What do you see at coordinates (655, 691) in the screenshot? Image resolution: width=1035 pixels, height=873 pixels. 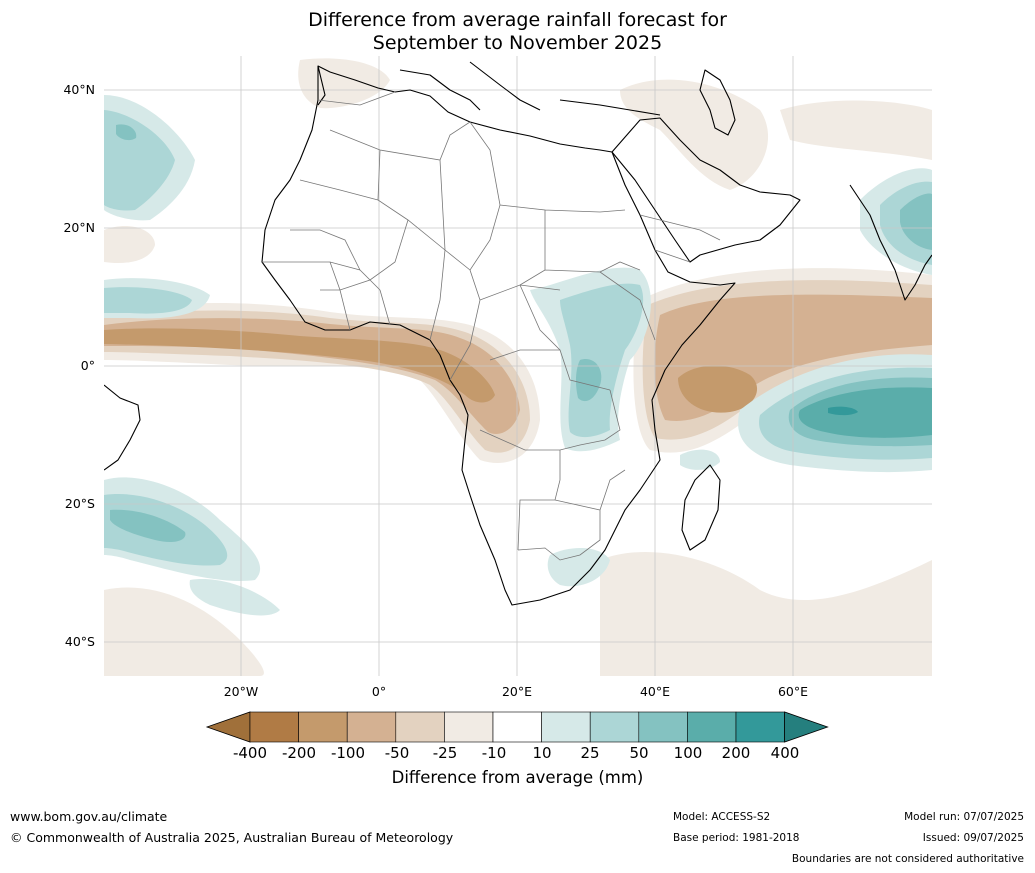 I see `lon-label-40e: 40°E` at bounding box center [655, 691].